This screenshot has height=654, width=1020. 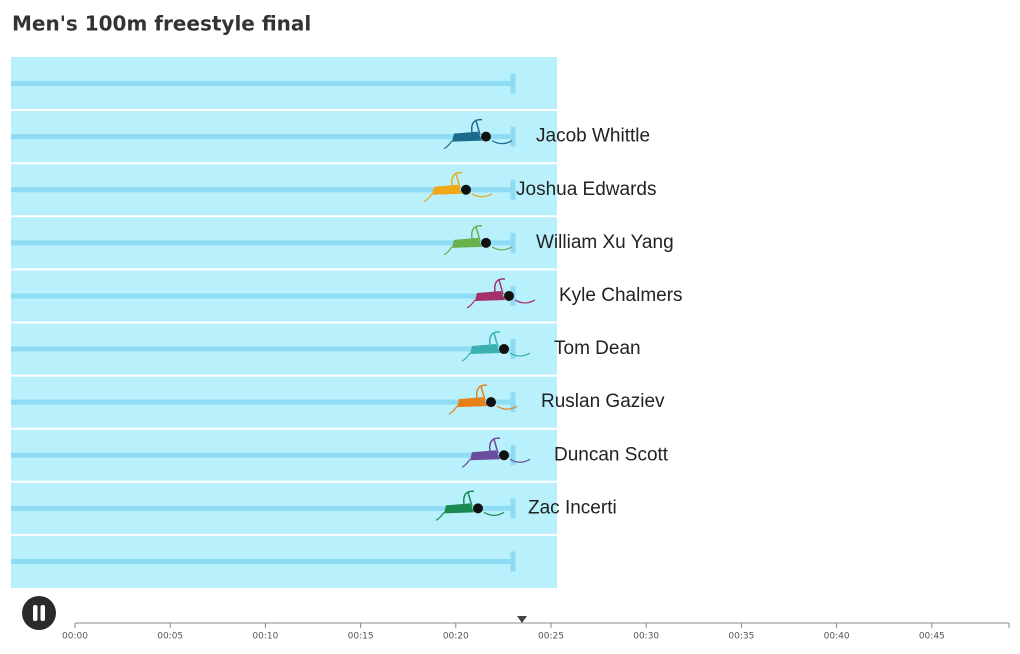 I want to click on timeline-label: 00:05, so click(x=170, y=637).